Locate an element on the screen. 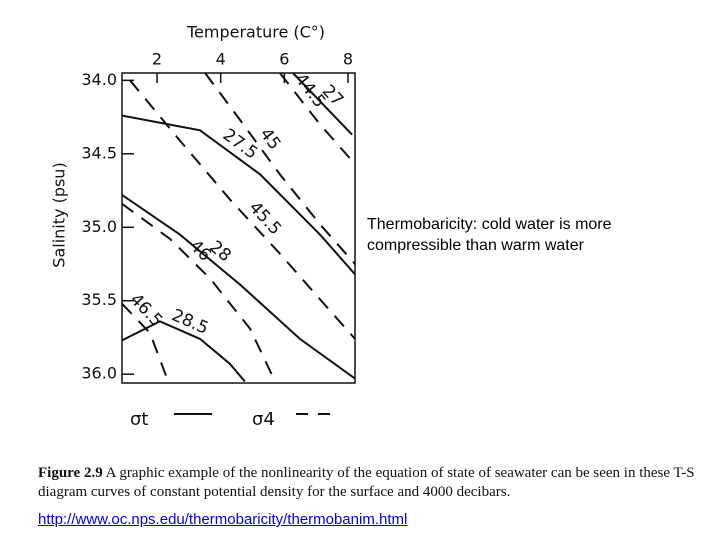 The width and height of the screenshot is (720, 540). y-tick-label: 36.0 is located at coordinates (99, 373).